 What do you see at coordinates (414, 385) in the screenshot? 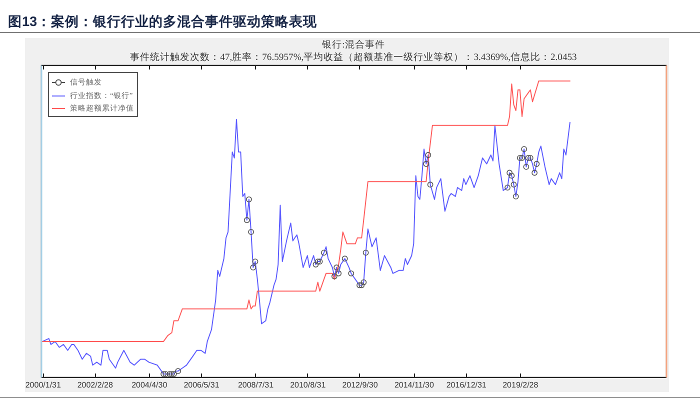
I see `x-tick-label: 2014/11/30` at bounding box center [414, 385].